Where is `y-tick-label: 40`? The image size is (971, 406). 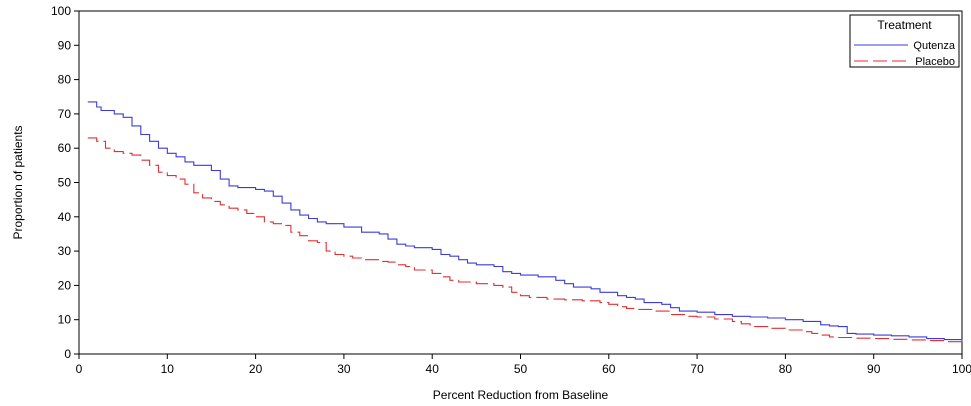 y-tick-label: 40 is located at coordinates (65, 217).